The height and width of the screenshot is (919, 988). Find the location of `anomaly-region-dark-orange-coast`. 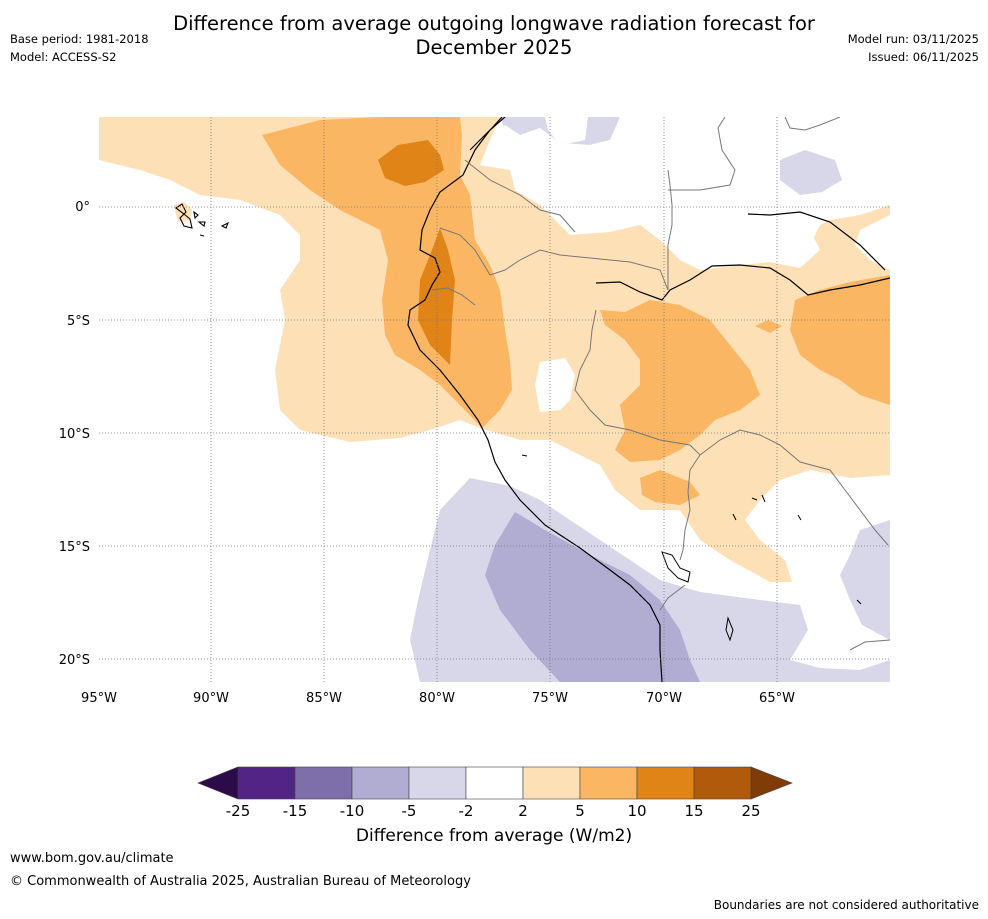

anomaly-region-dark-orange-coast is located at coordinates (436, 296).